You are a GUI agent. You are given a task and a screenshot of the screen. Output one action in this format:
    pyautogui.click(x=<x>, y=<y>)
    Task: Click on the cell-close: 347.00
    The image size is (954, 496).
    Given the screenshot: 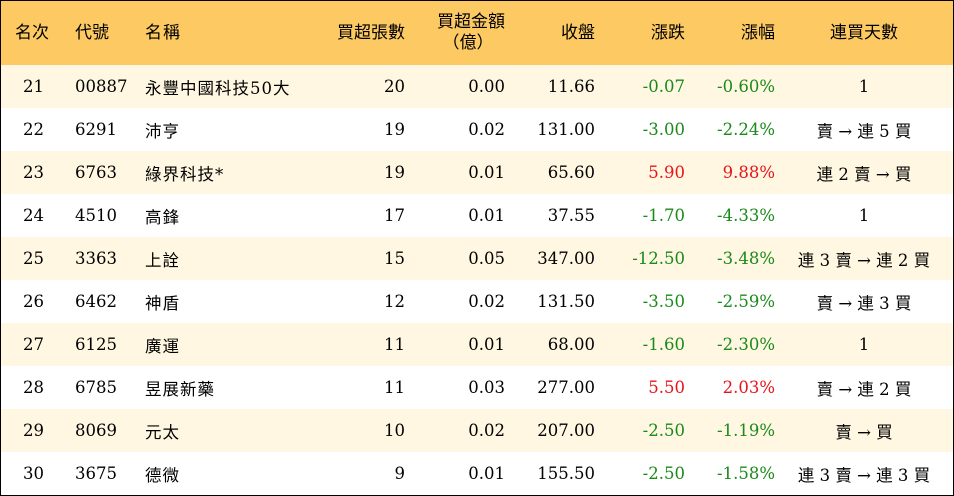 What is the action you would take?
    pyautogui.click(x=566, y=258)
    